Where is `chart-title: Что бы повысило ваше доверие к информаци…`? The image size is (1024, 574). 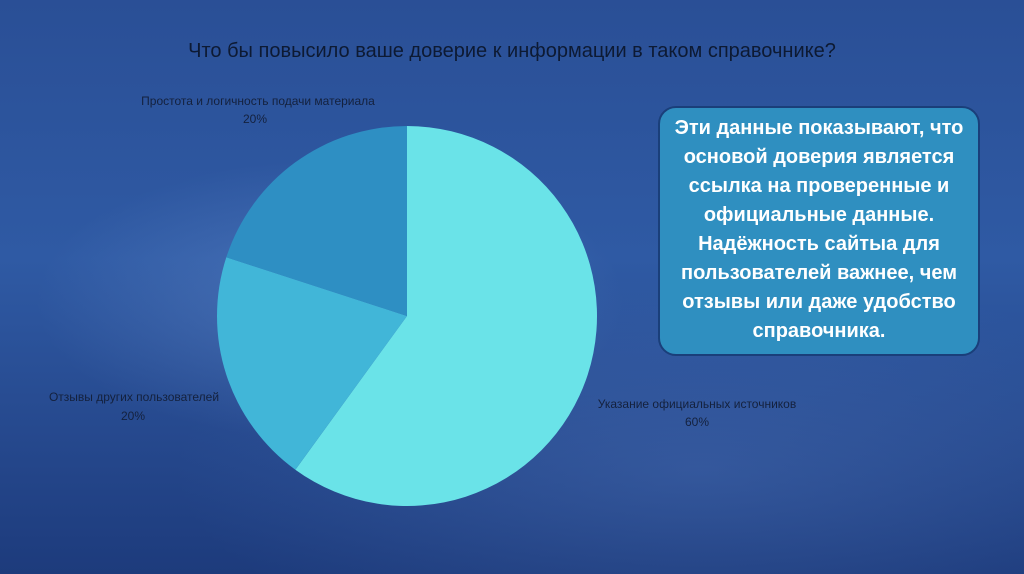 chart-title: Что бы повысило ваше доверие к информаци… is located at coordinates (512, 51).